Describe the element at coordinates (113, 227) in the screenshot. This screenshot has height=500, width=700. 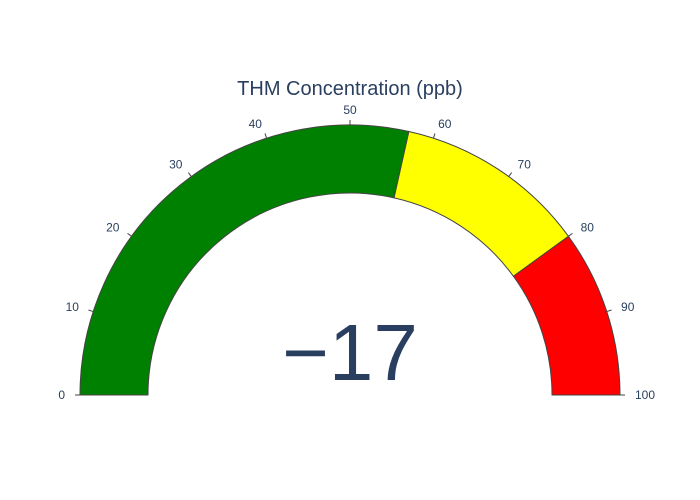
I see `gauge-tick-label: 20` at that location.